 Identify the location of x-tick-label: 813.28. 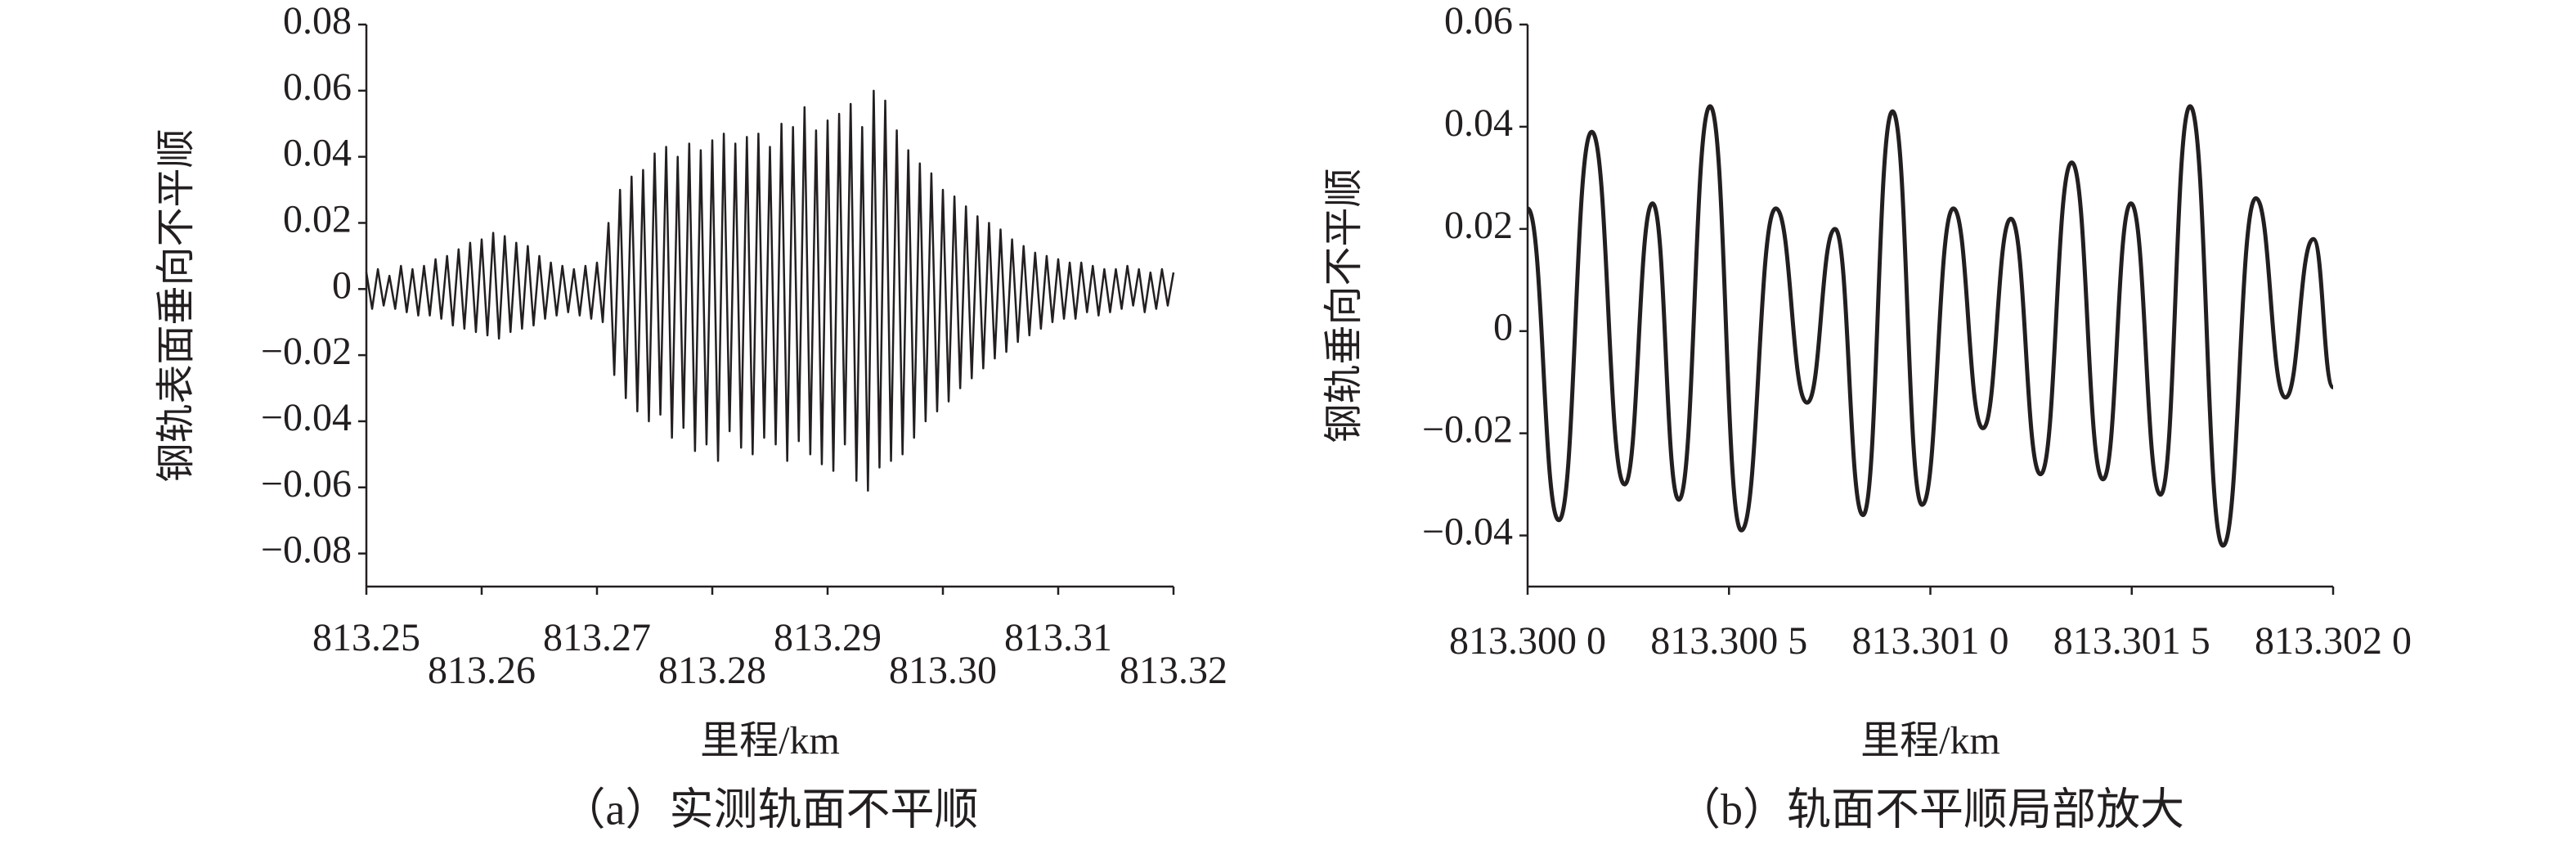
(712, 670).